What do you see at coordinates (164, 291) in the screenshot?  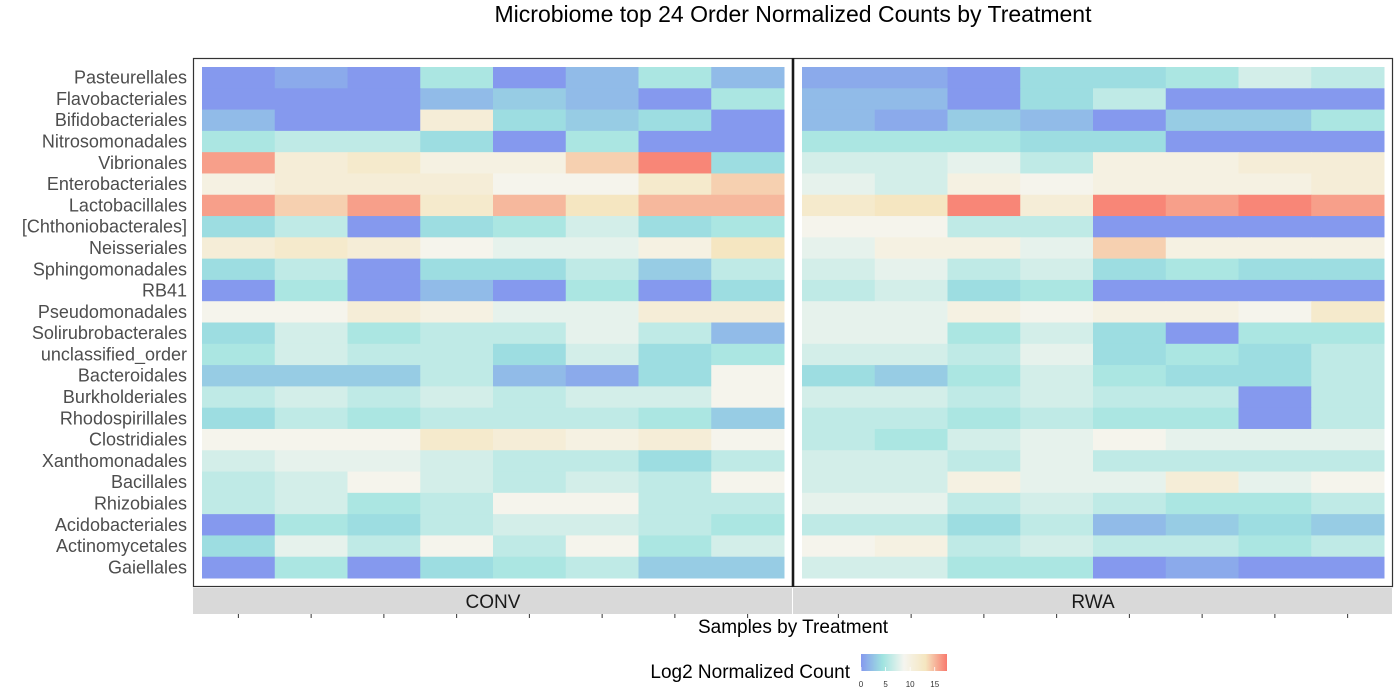 I see `row-label: RB41` at bounding box center [164, 291].